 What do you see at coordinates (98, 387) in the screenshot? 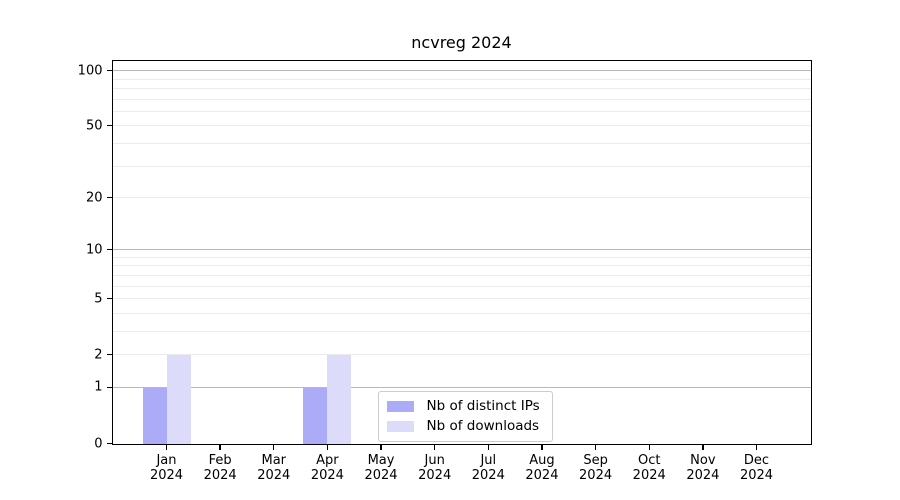
I see `y-tick-label-1: 1` at bounding box center [98, 387].